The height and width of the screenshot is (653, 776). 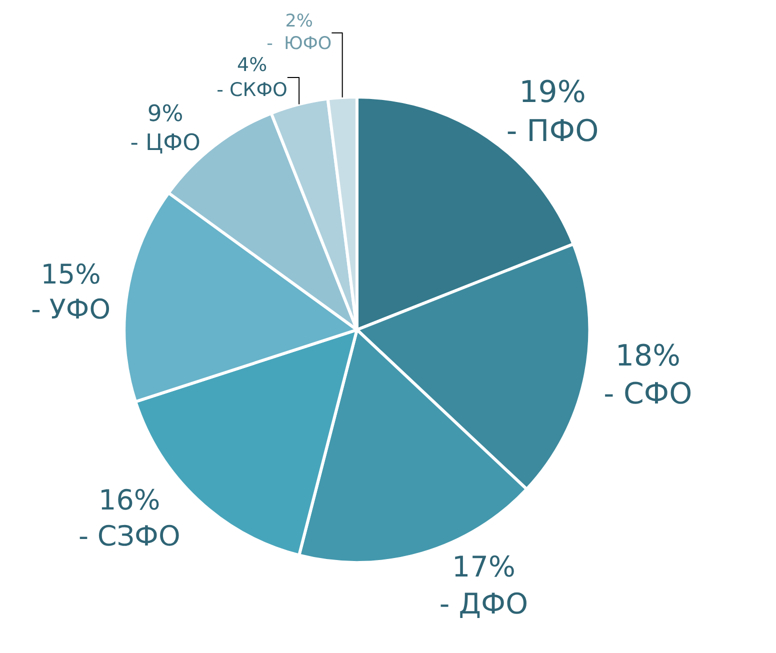 What do you see at coordinates (299, 21) in the screenshot?
I see `data-label: 2%` at bounding box center [299, 21].